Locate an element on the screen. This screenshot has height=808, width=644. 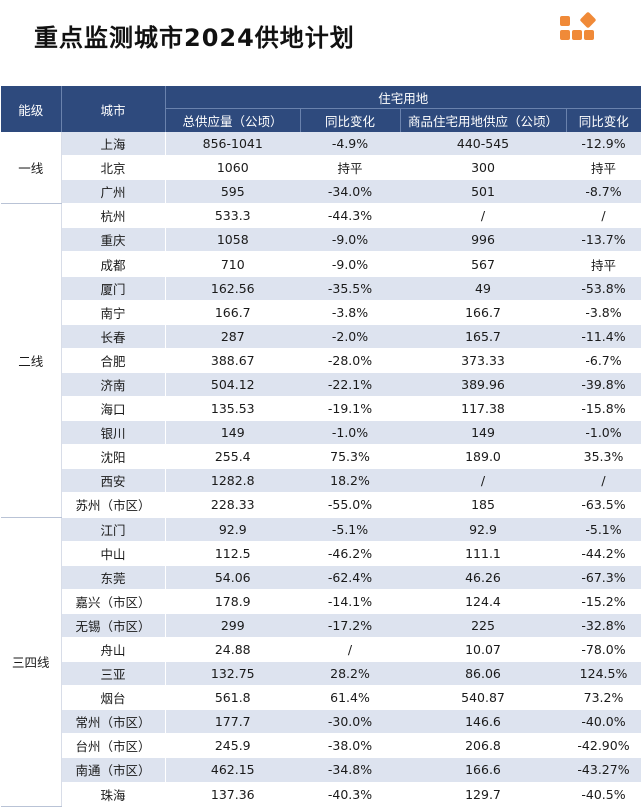
commercial-supply-cell: 146.6 is located at coordinates (483, 722).